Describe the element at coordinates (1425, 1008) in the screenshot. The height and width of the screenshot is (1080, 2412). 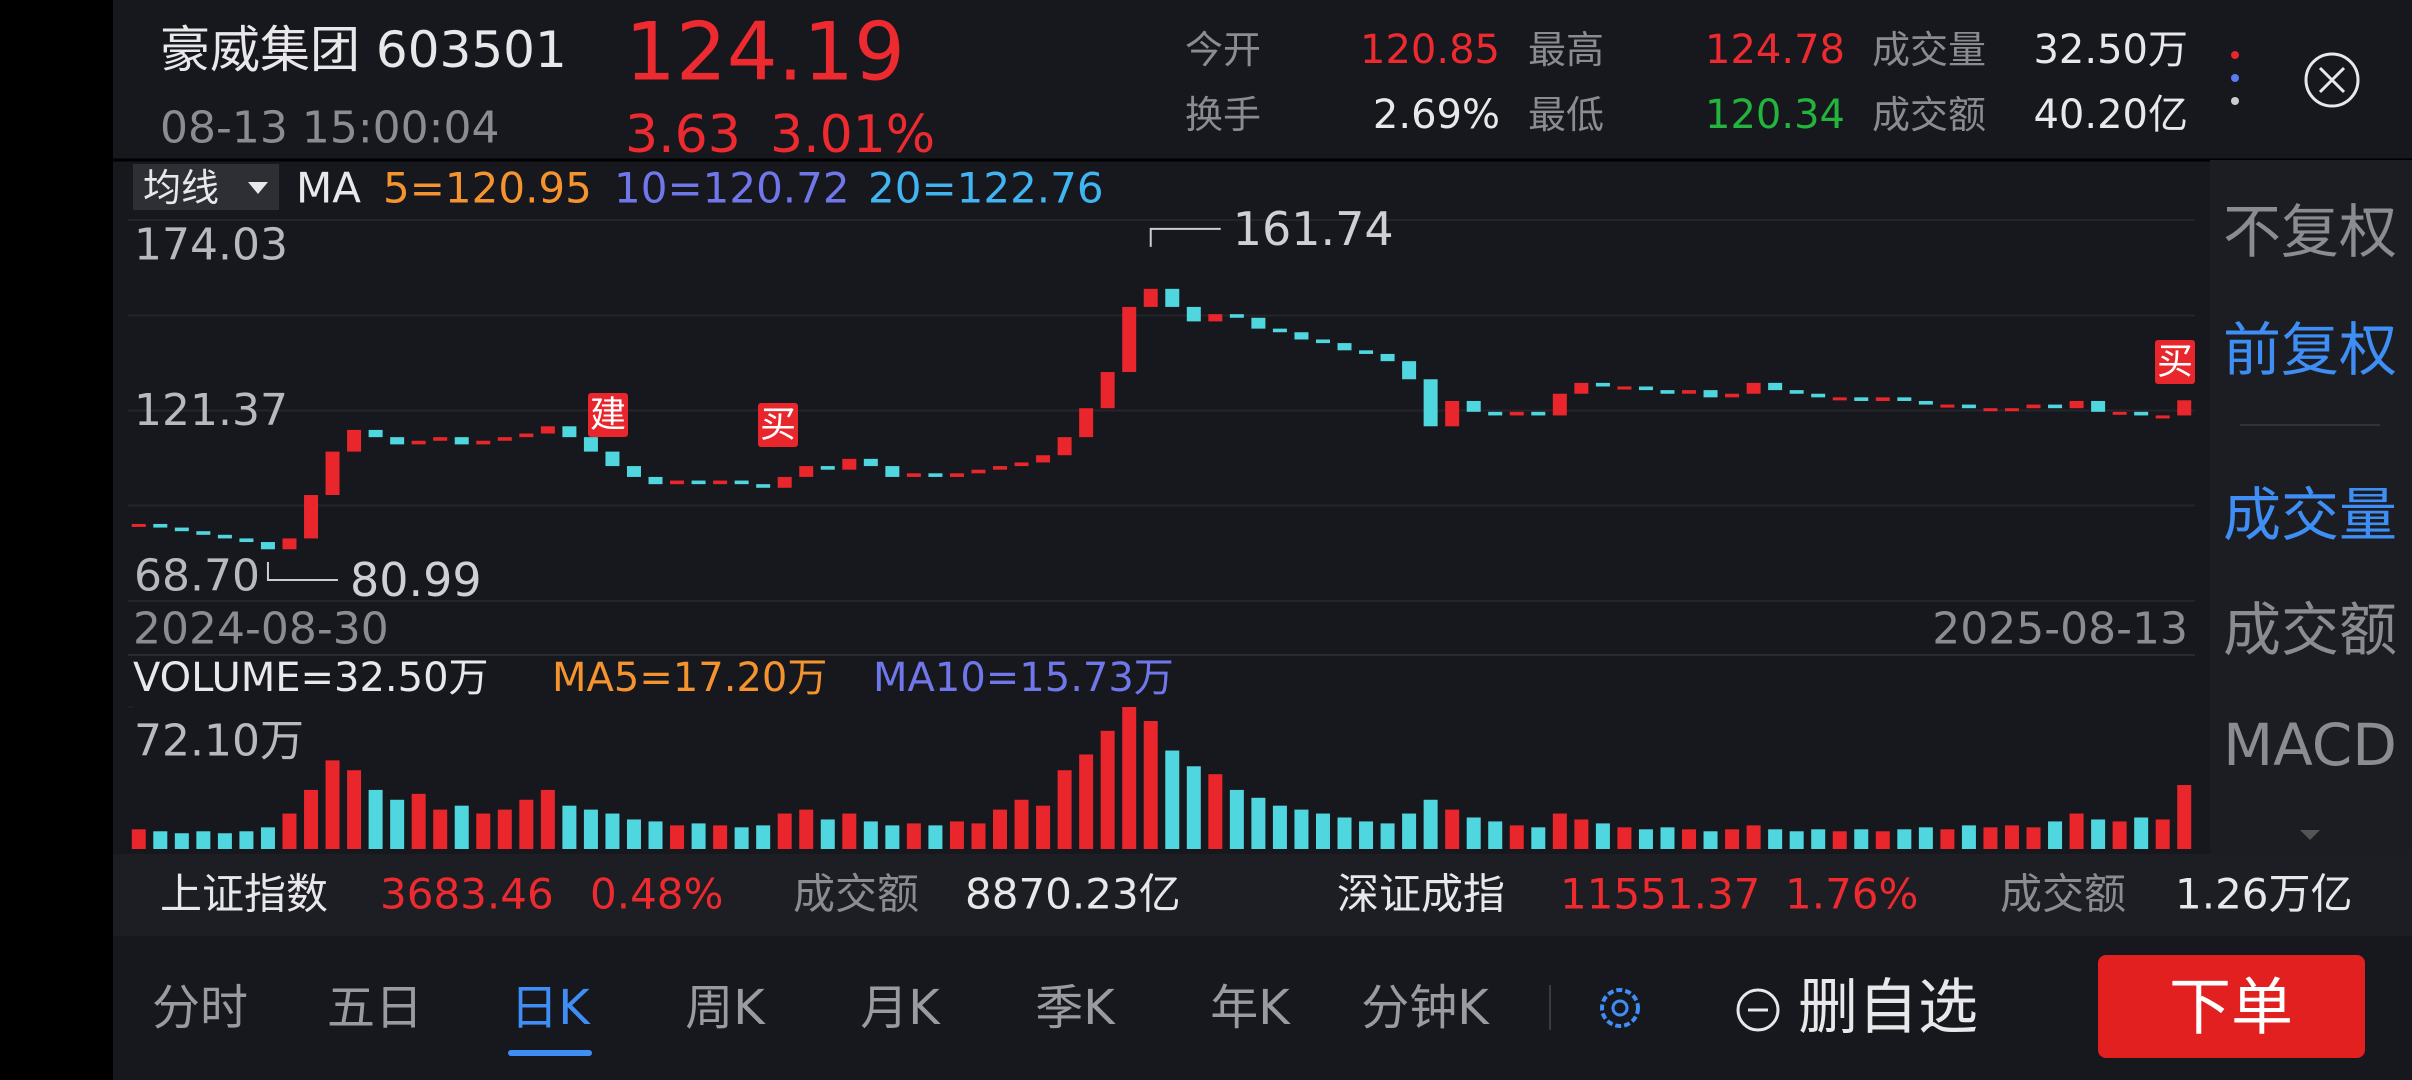
I see `tab: 分钟K` at that location.